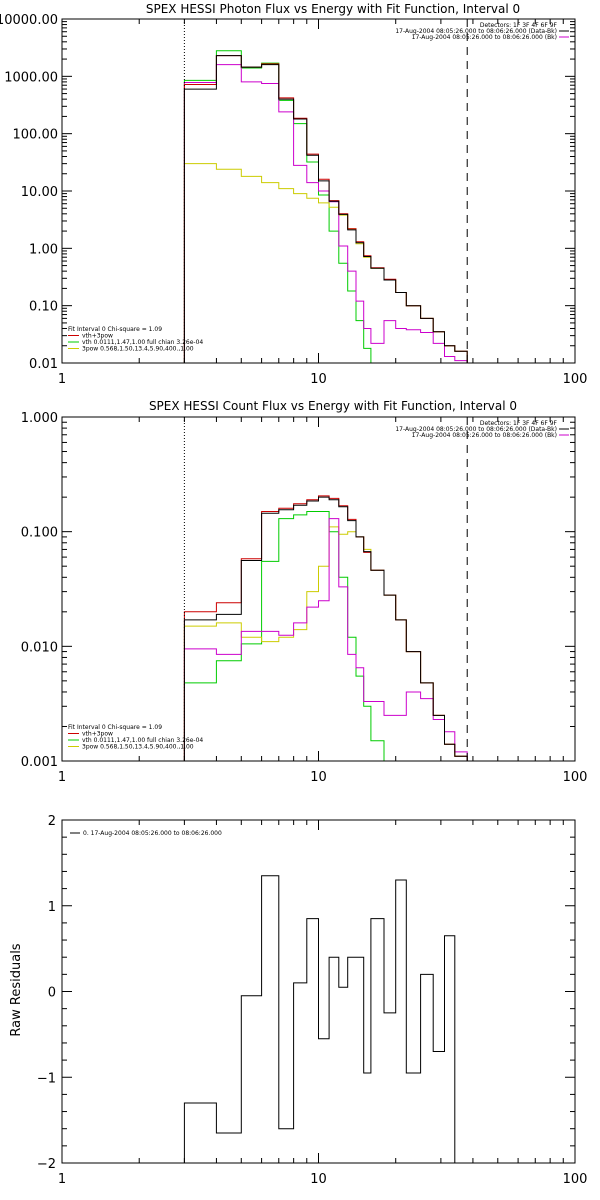 The image size is (600, 1200). Describe the element at coordinates (16, 989) in the screenshot. I see `residuals-y-axis-label: Raw Residuals` at that location.